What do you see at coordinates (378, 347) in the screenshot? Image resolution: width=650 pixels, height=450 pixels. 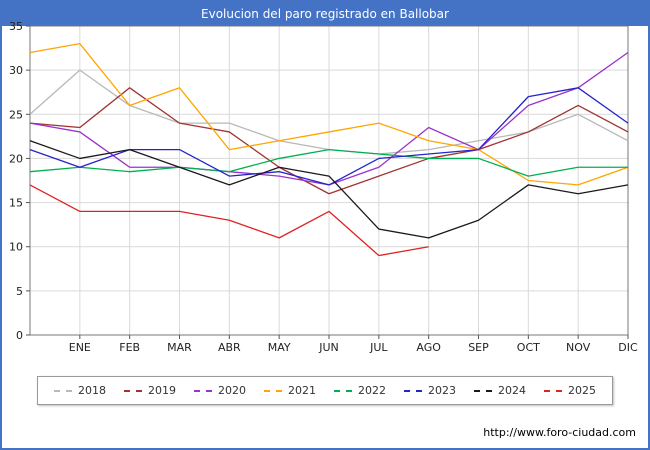 I see `x-tick-label: JUL` at bounding box center [378, 347].